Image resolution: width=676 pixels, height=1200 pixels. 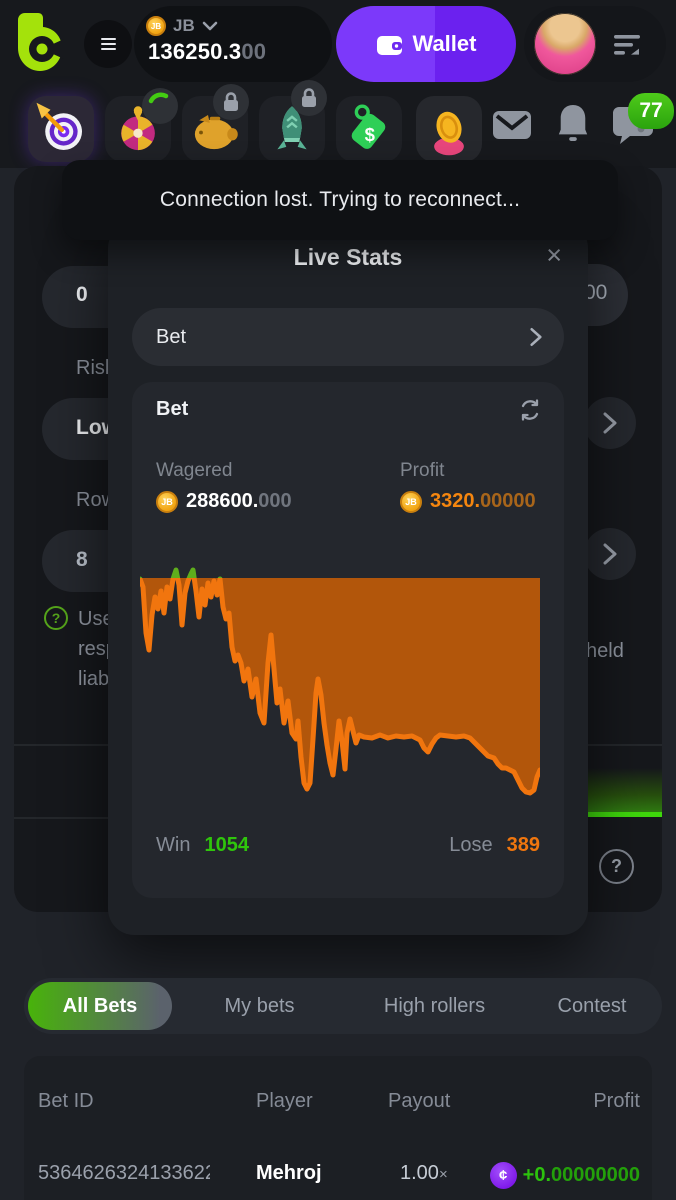 I want to click on lose-value: 389, so click(x=523, y=845).